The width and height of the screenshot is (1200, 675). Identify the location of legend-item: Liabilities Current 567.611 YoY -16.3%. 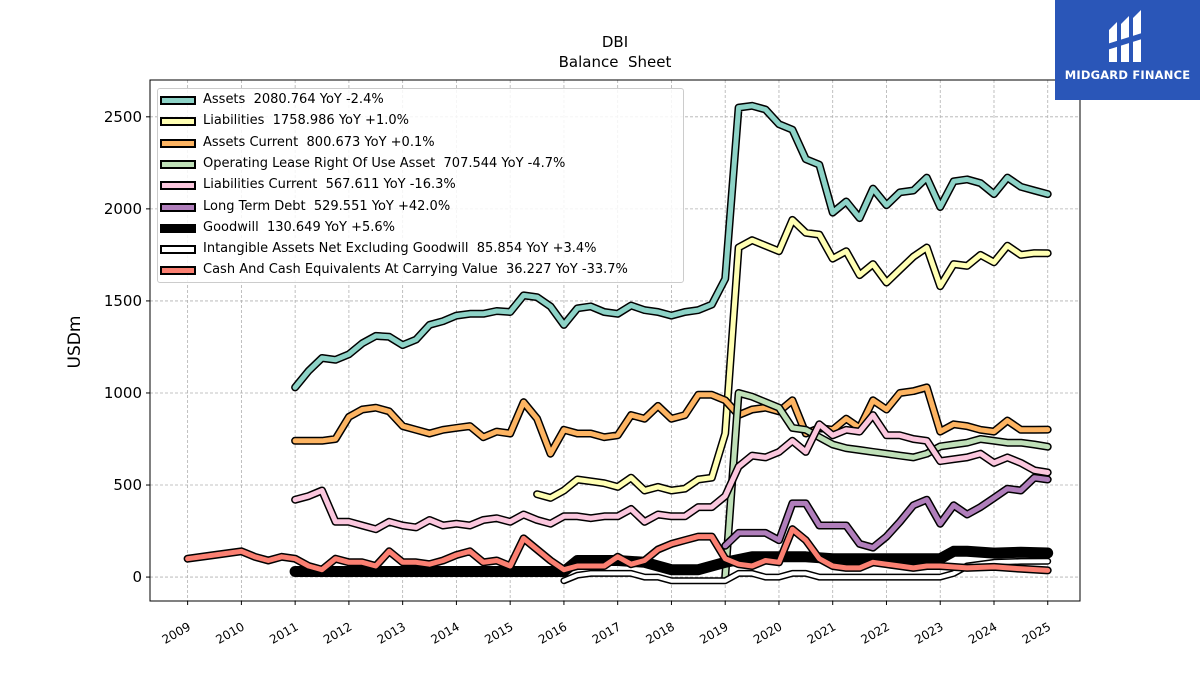
(420, 186).